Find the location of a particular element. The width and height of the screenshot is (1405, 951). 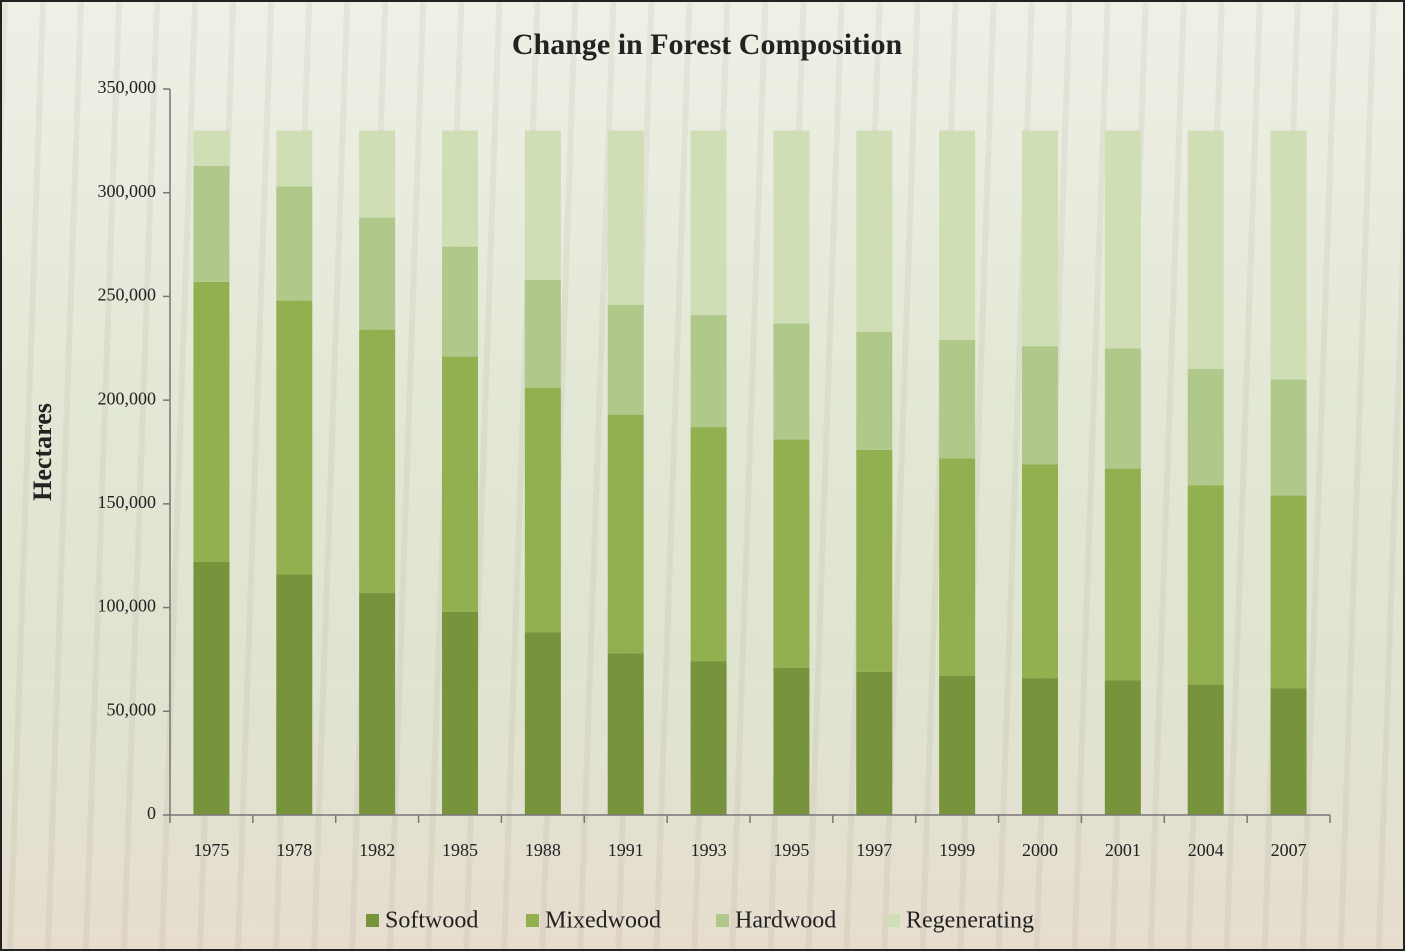

x-tick-label: 2004 is located at coordinates (1206, 850).